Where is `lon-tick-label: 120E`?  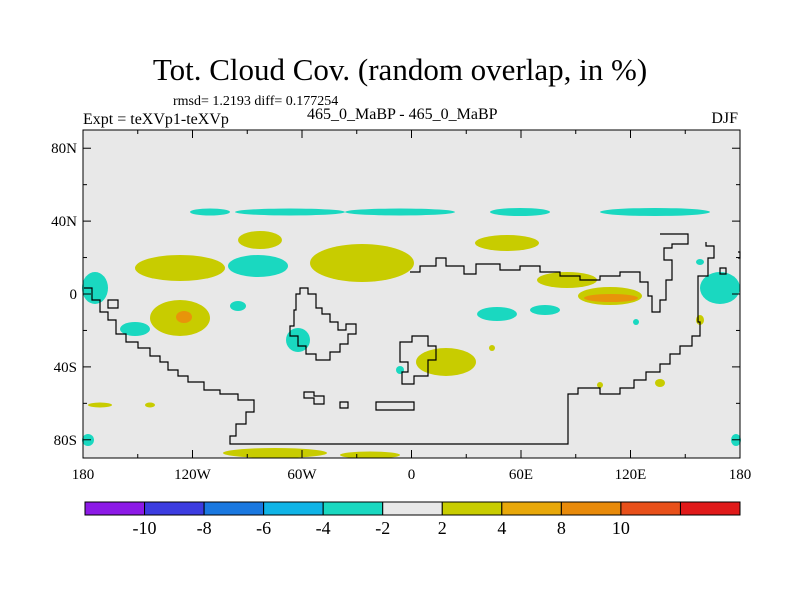 lon-tick-label: 120E is located at coordinates (631, 475).